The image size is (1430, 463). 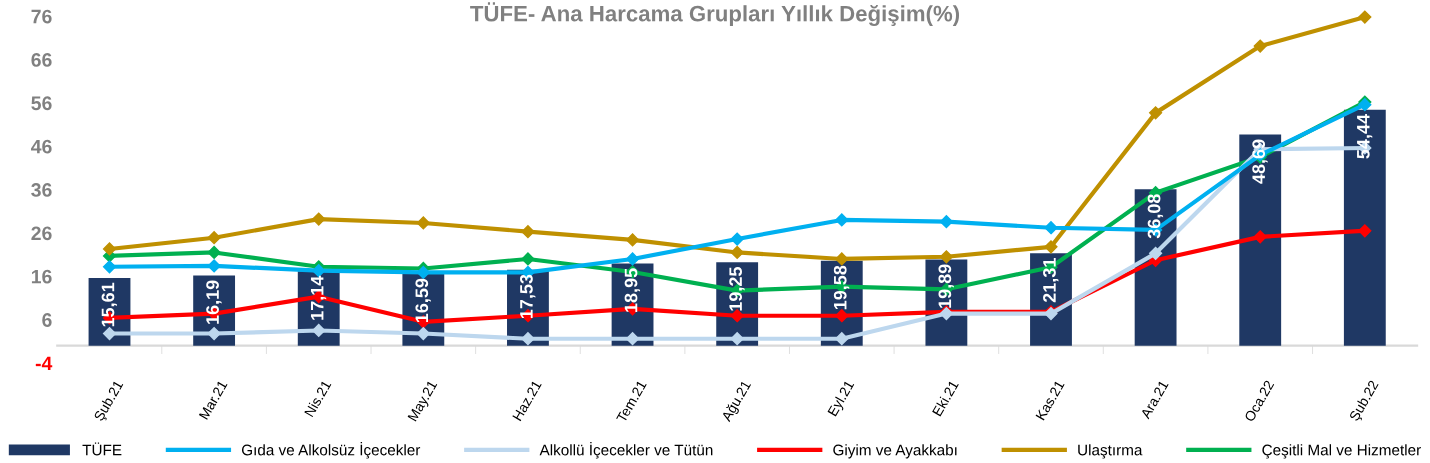 What do you see at coordinates (841, 287) in the screenshot?
I see `data-label: 19,58` at bounding box center [841, 287].